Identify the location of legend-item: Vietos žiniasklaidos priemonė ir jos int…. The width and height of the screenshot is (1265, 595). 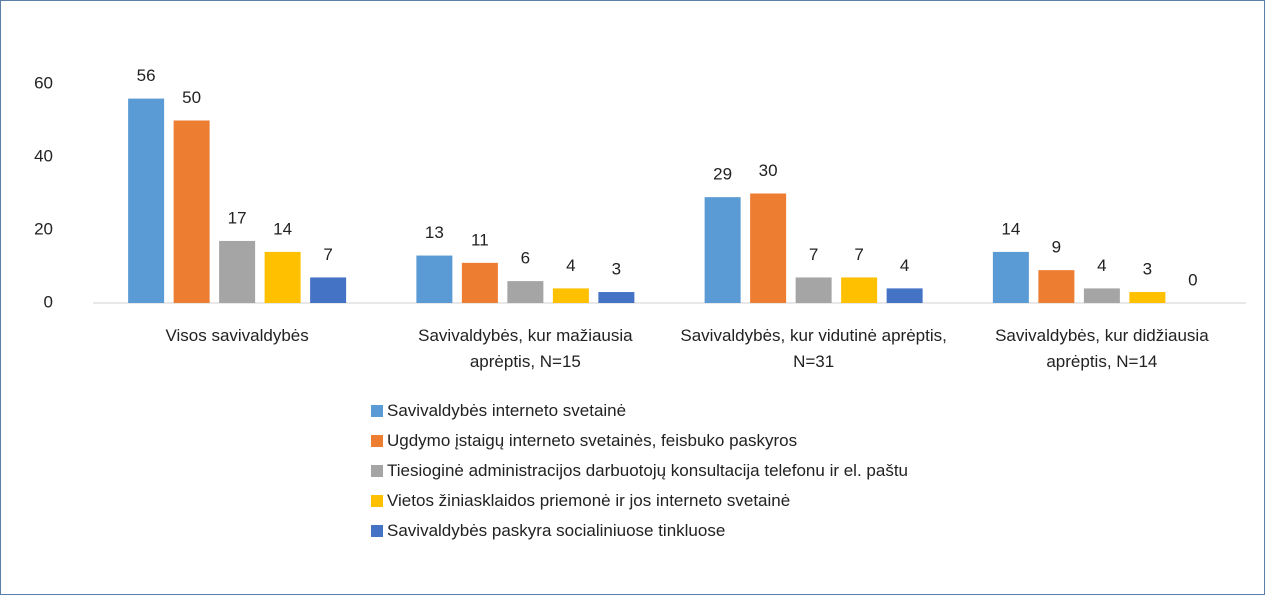
(580, 501).